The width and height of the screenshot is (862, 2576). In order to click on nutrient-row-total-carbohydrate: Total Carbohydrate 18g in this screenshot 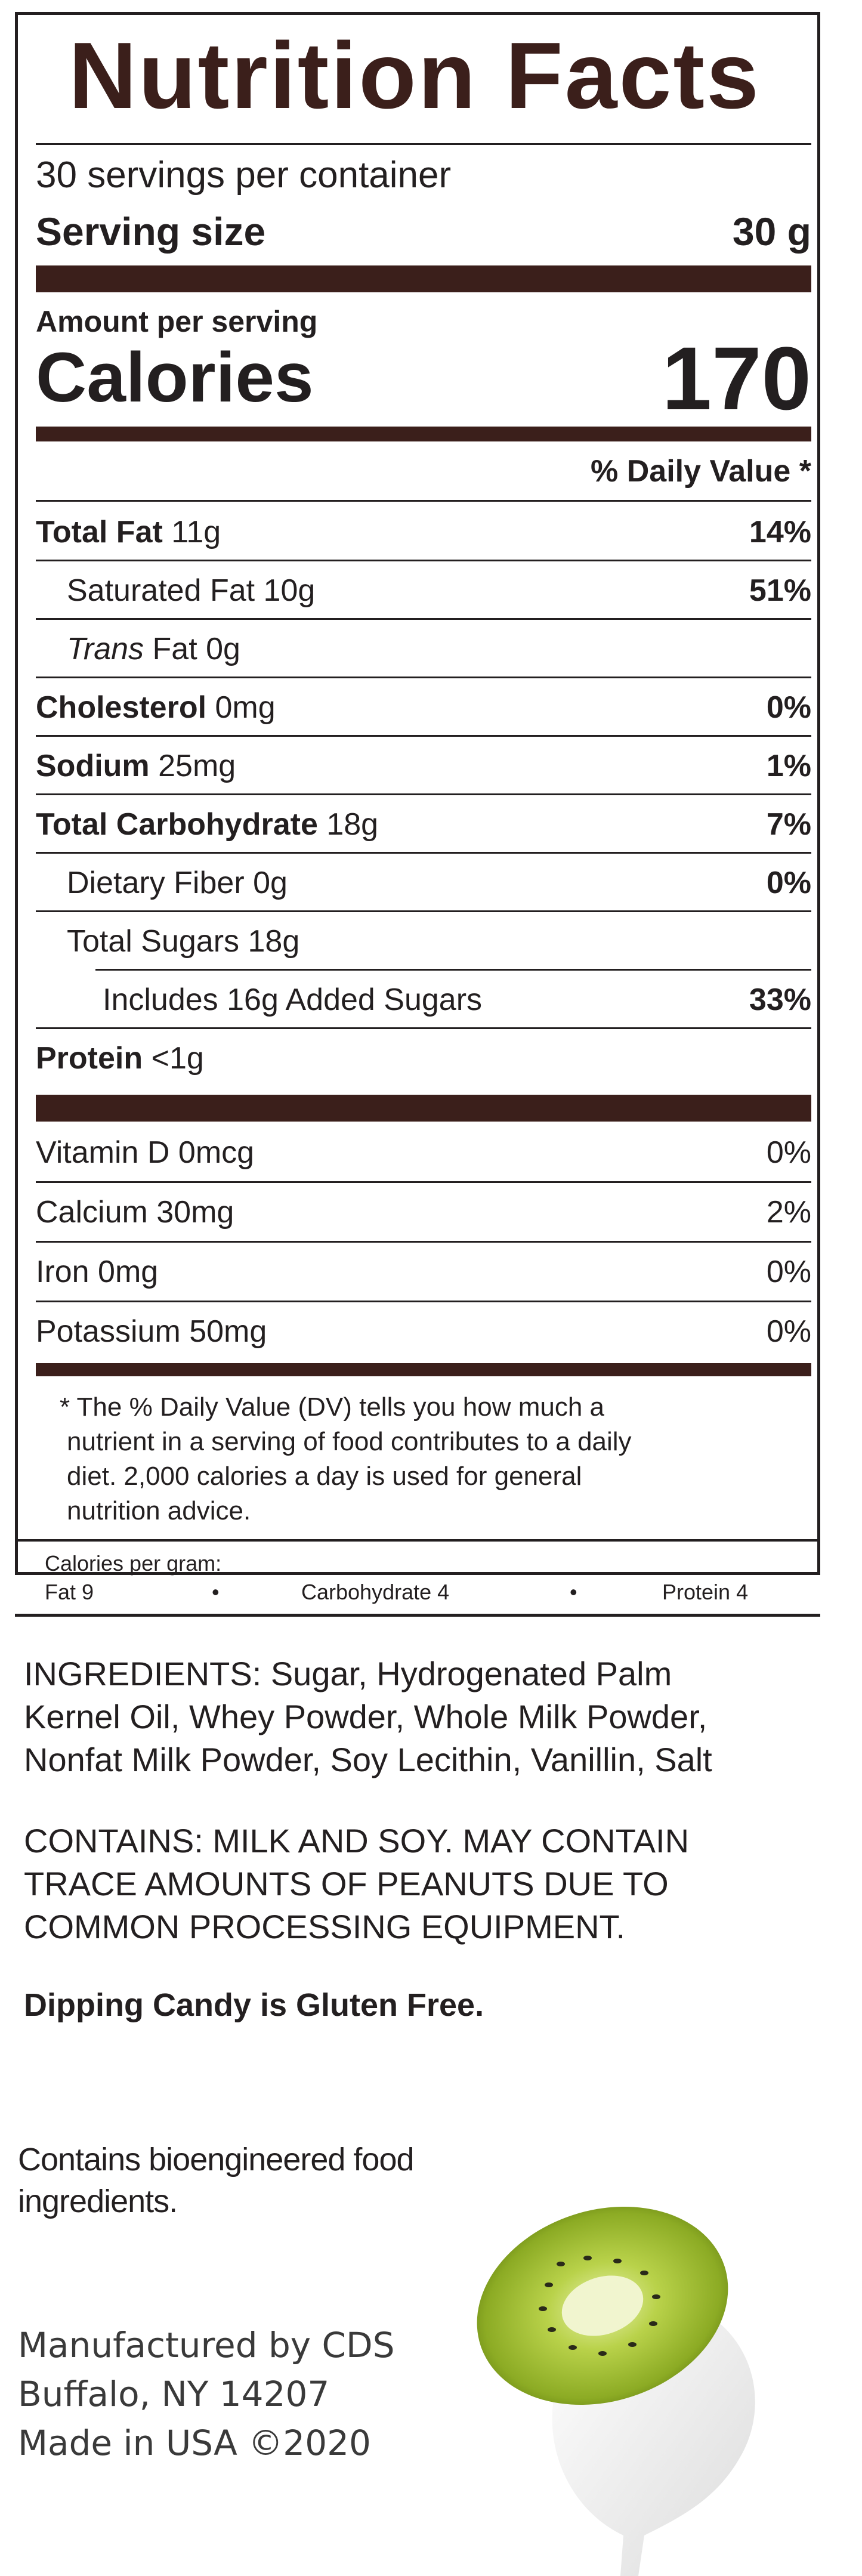, I will do `click(207, 824)`.